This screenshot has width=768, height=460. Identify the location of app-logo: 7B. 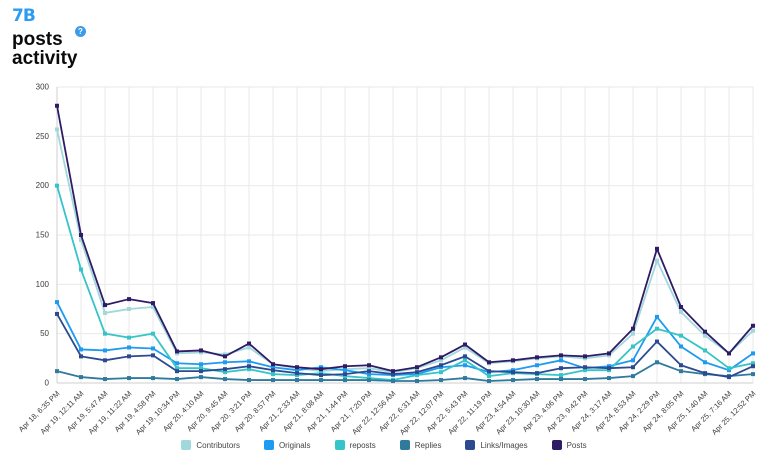
(24, 16).